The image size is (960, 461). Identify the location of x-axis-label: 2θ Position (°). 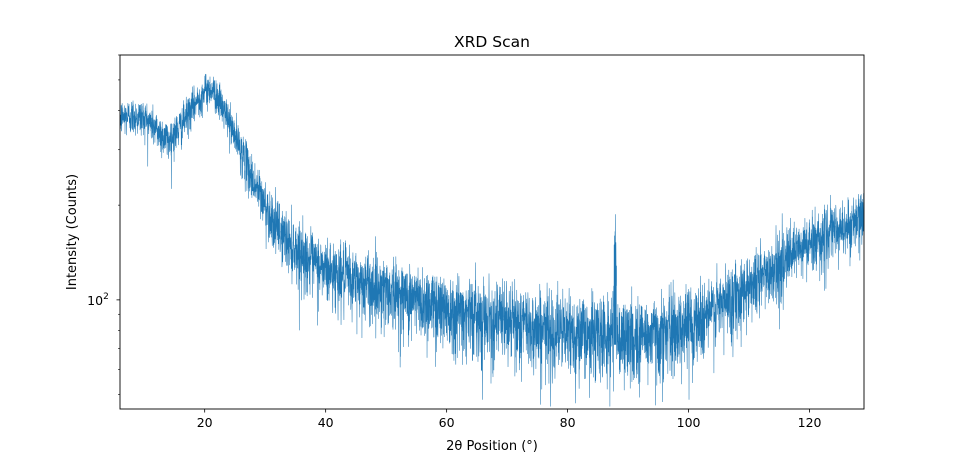
(492, 446).